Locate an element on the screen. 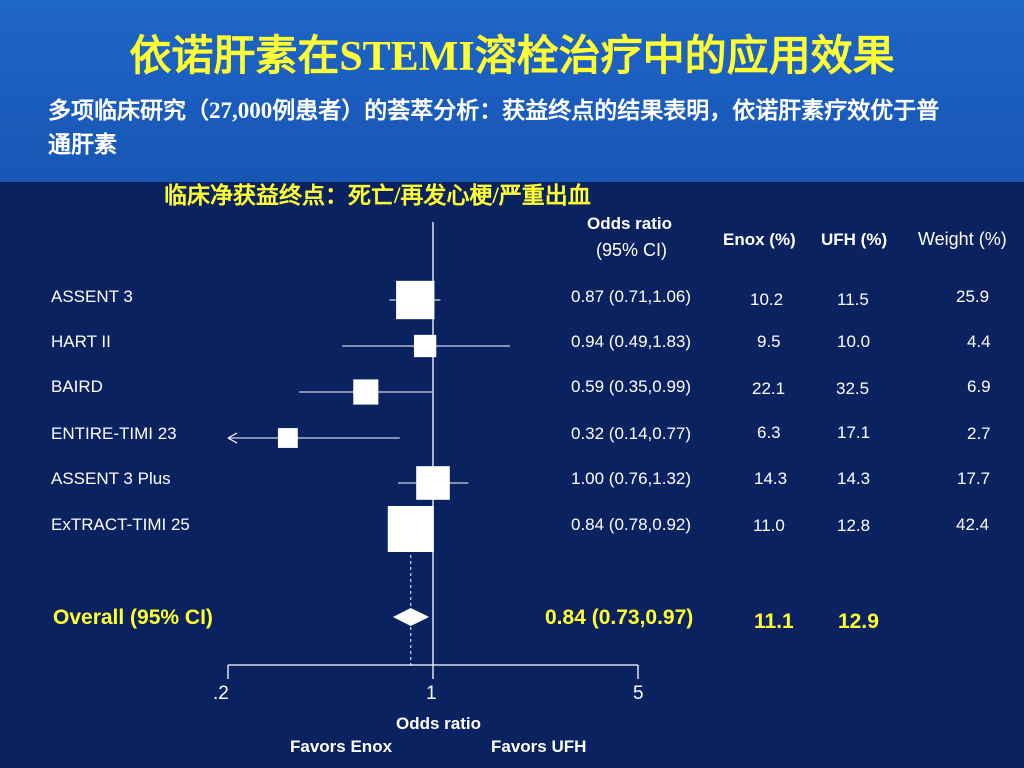  overall-diamond is located at coordinates (411, 617).